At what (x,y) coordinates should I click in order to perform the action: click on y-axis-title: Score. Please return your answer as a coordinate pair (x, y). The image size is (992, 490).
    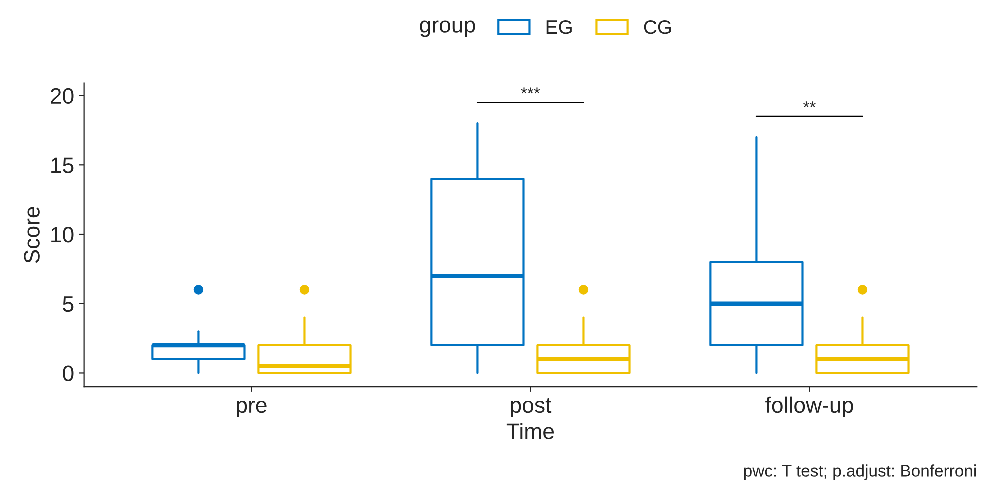
    Looking at the image, I should click on (32, 235).